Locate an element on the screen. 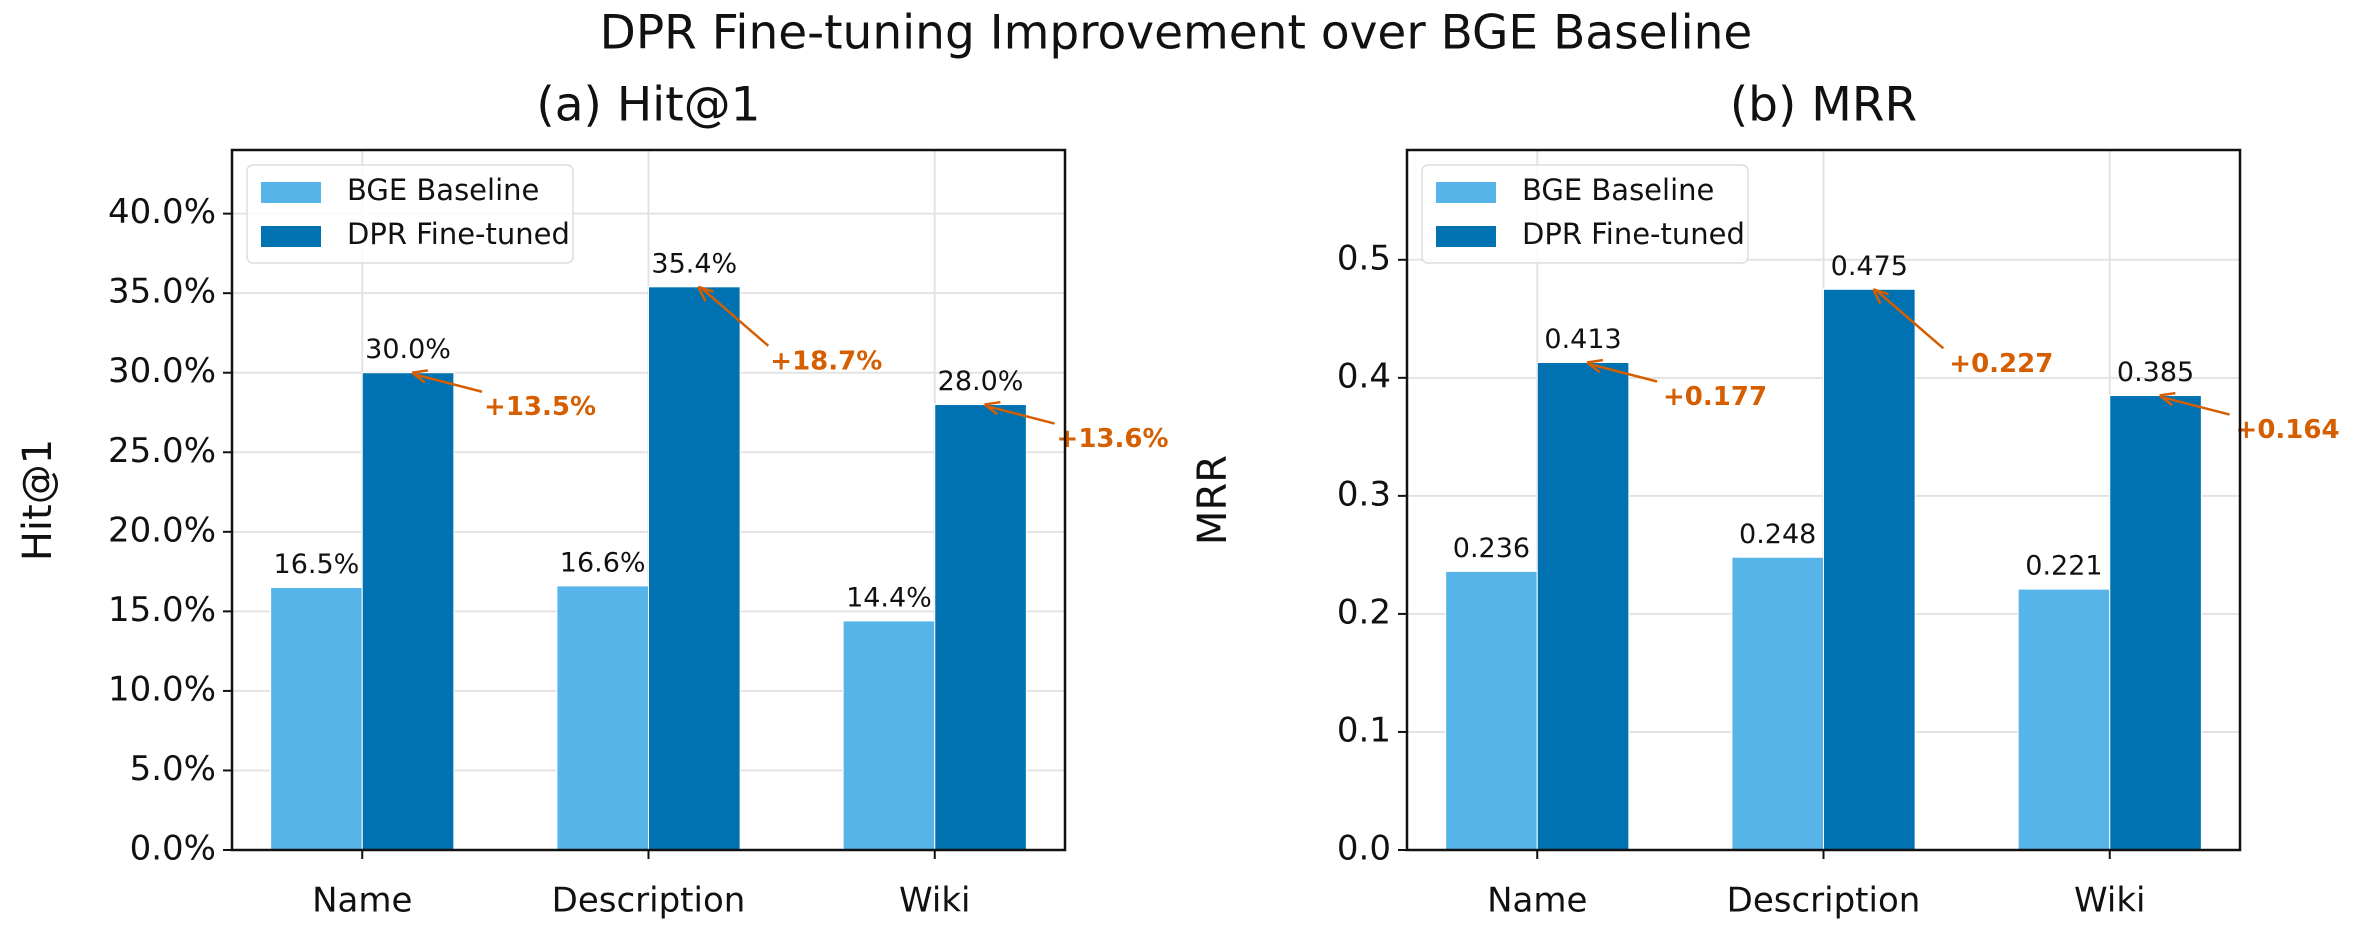  y-tick-label: 15.0% is located at coordinates (162, 610).